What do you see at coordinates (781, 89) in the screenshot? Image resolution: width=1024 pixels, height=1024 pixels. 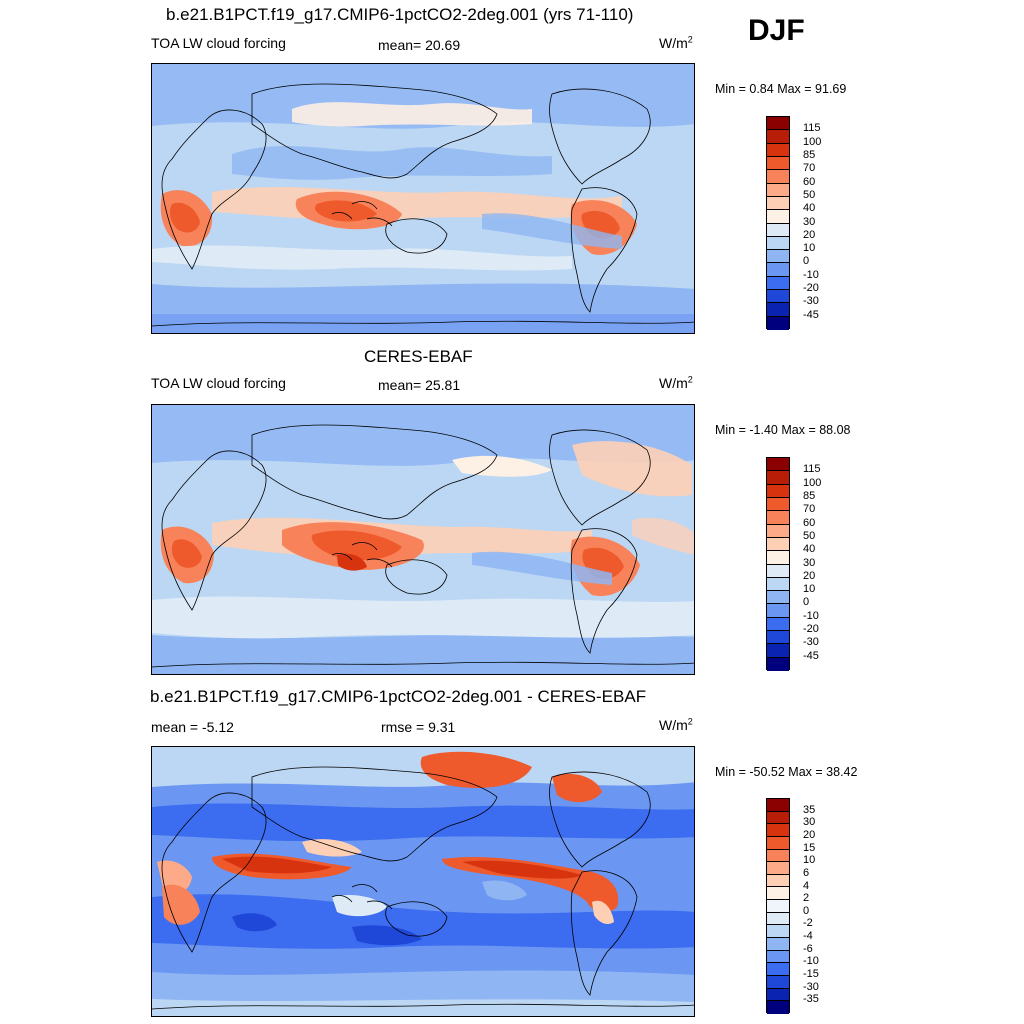 I see `panel1-minmax: Min = 0.84 Max = 91.69` at bounding box center [781, 89].